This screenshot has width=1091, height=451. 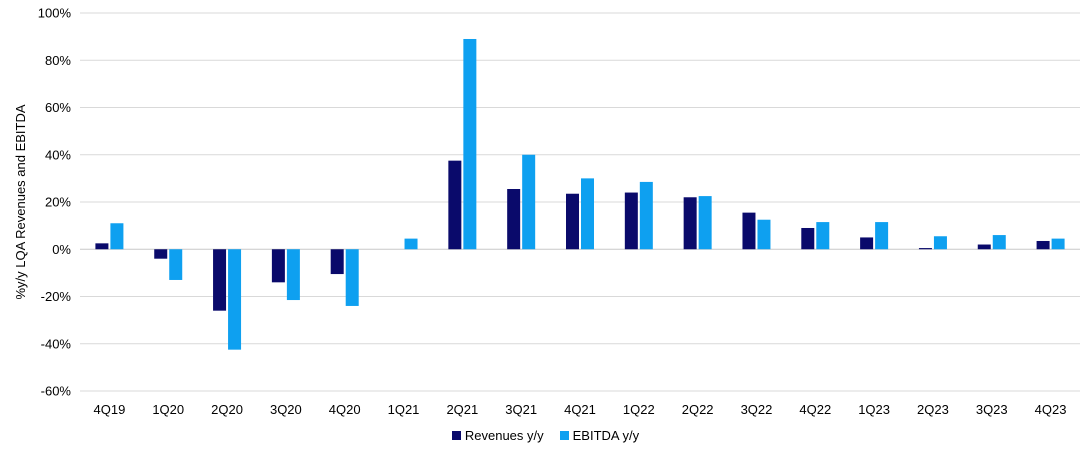 What do you see at coordinates (58, 60) in the screenshot?
I see `y-tick-label: 80%` at bounding box center [58, 60].